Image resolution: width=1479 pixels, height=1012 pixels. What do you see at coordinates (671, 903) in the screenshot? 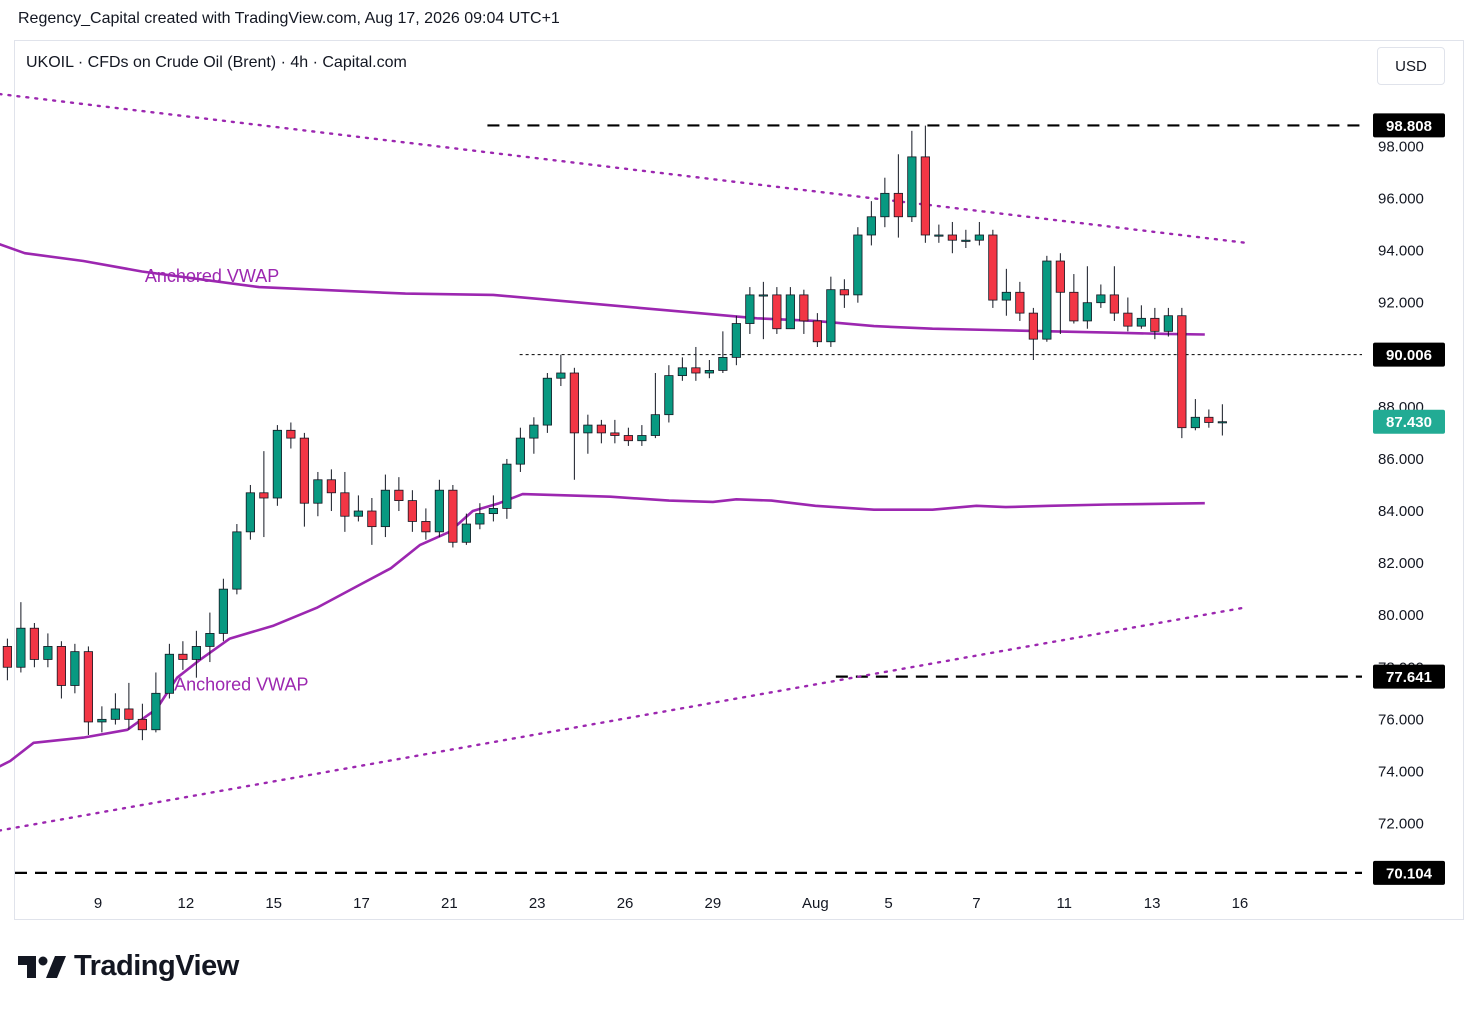
I see `time-axis: 9 12 15 17 21 23 26 29 Aug 5 7 11 13 16` at bounding box center [671, 903].